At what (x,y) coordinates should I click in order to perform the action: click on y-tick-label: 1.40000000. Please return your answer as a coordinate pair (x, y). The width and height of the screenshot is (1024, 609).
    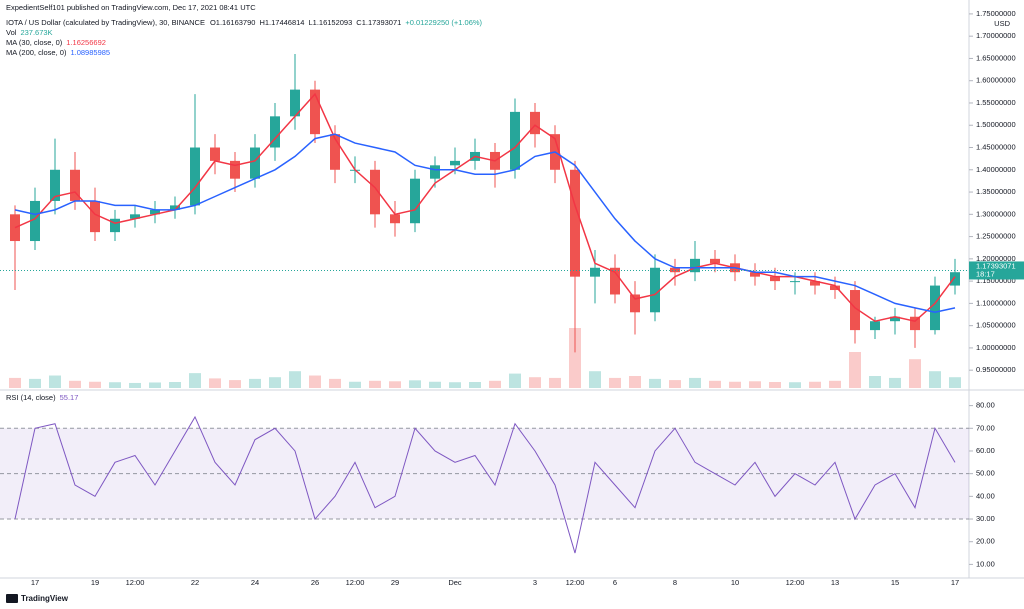
    Looking at the image, I should click on (996, 169).